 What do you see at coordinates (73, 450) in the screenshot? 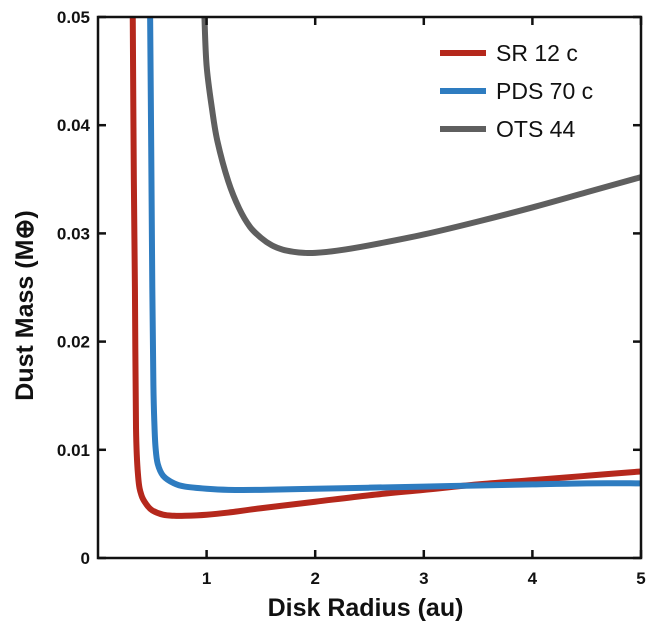
I see `y-tick-label: 0.01` at bounding box center [73, 450].